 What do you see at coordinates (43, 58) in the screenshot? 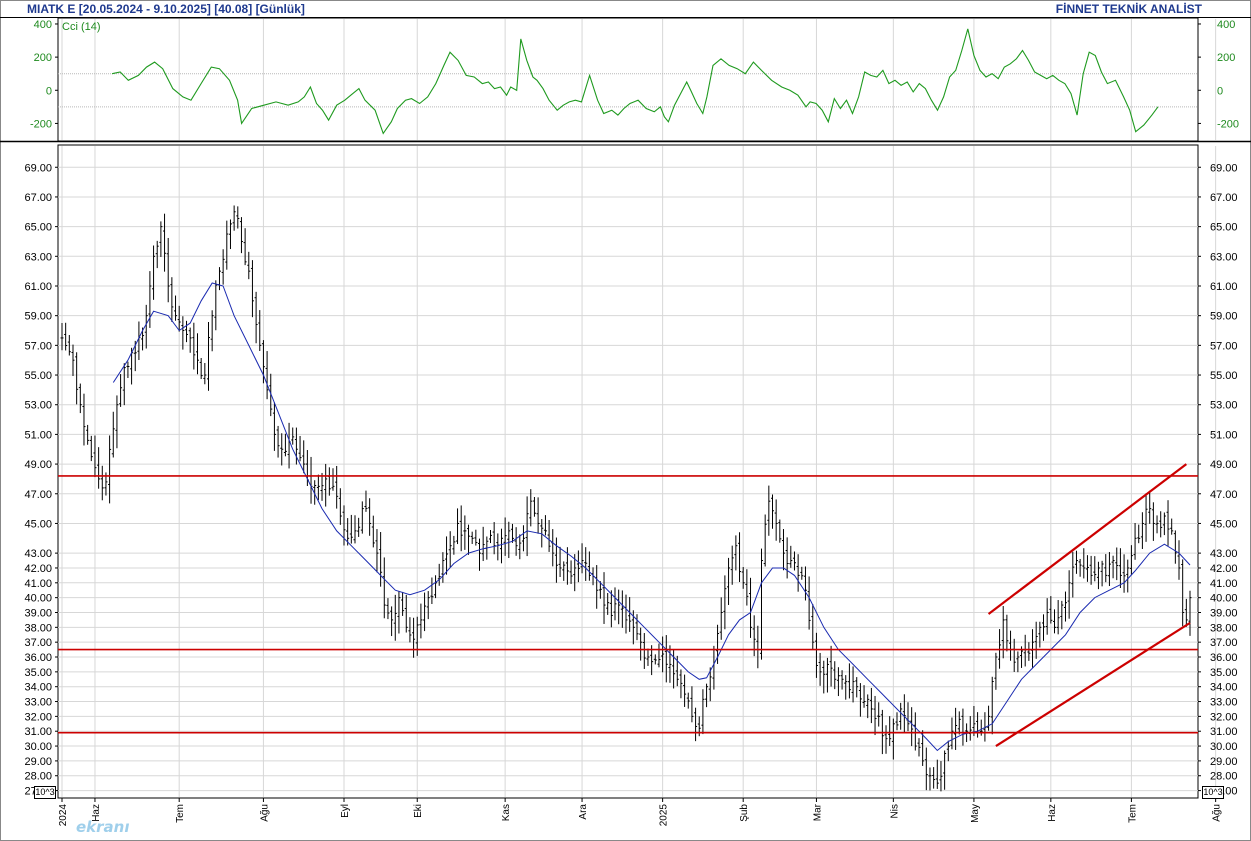
I see `cci-ytick-left: 200` at bounding box center [43, 58].